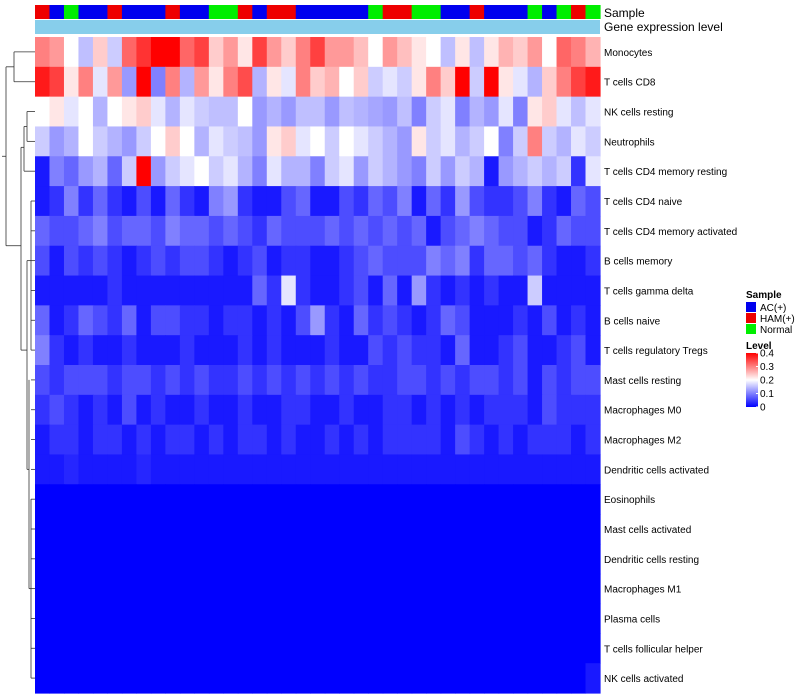 This screenshot has height=700, width=800. Describe the element at coordinates (624, 13) in the screenshot. I see `annotation-label-sample: Sample` at that location.